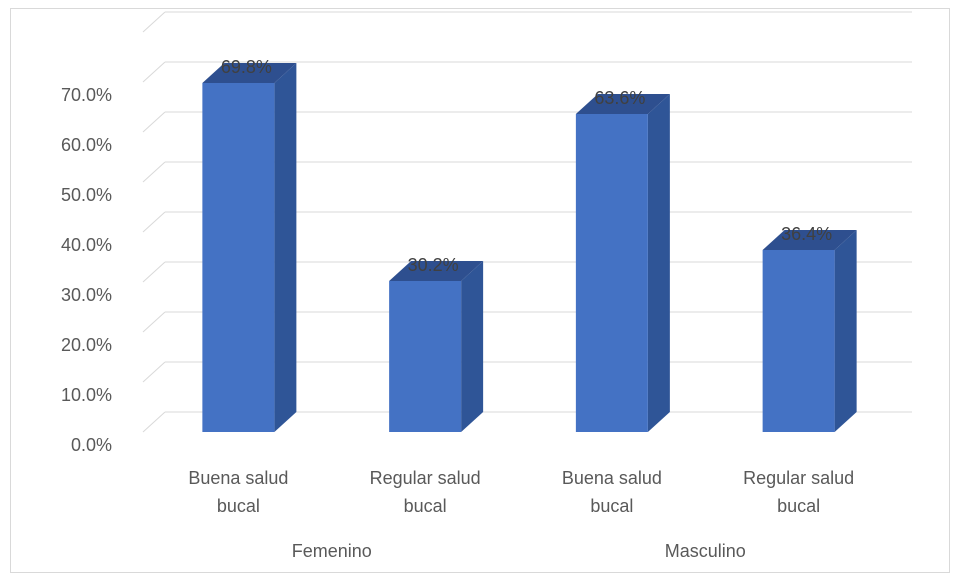 Image resolution: width=960 pixels, height=579 pixels. What do you see at coordinates (86, 95) in the screenshot?
I see `y-tick-label: 70.0%` at bounding box center [86, 95].